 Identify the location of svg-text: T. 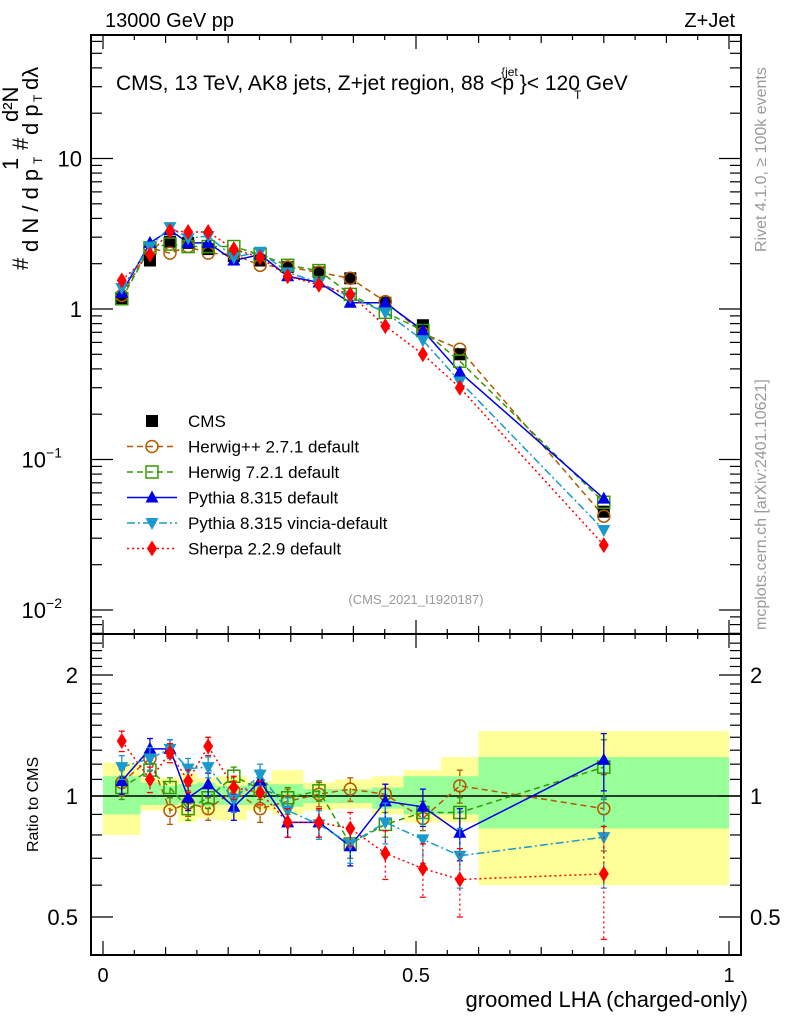
(38, 98).